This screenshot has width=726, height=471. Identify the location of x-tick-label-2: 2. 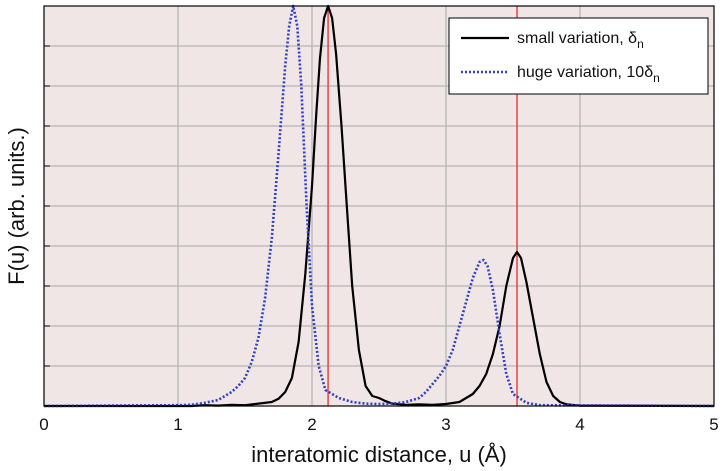
(311, 424).